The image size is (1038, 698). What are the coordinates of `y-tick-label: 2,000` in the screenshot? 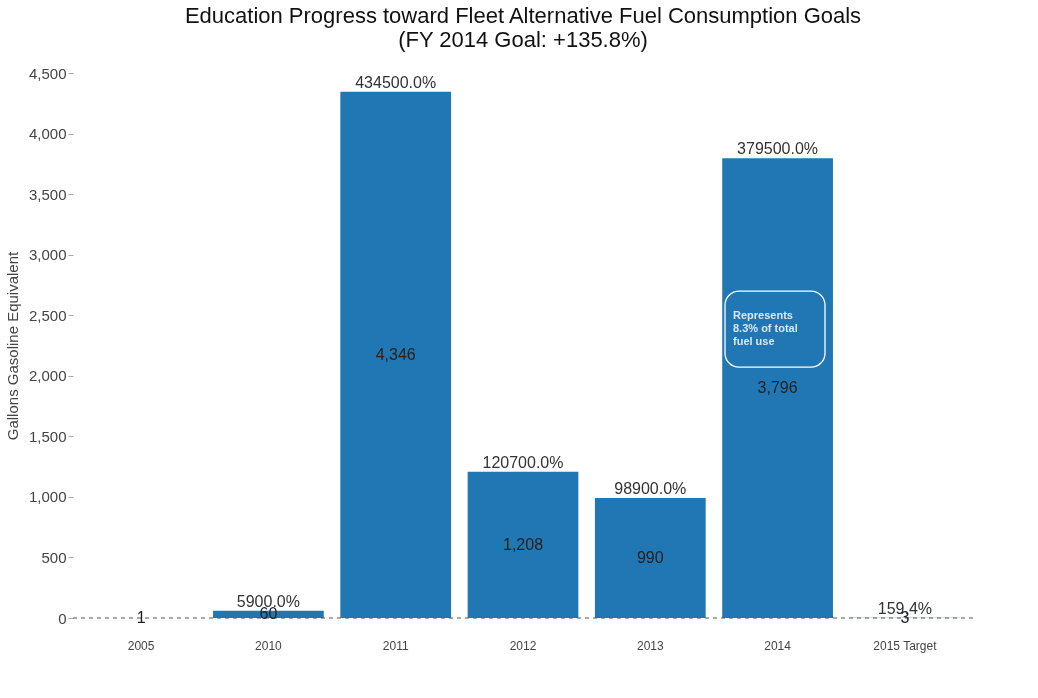 It's located at (47, 376).